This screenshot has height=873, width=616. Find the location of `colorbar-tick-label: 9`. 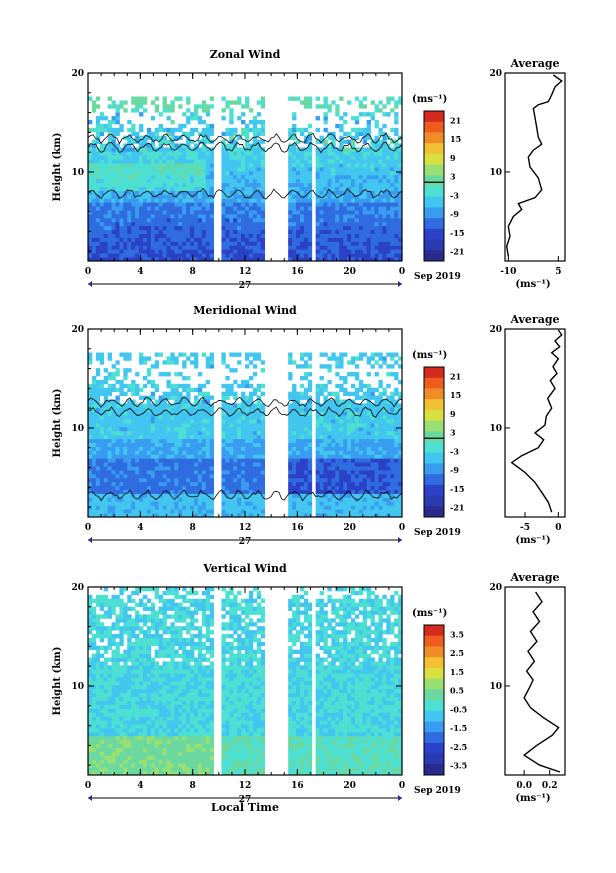

colorbar-tick-label: 9 is located at coordinates (453, 158).